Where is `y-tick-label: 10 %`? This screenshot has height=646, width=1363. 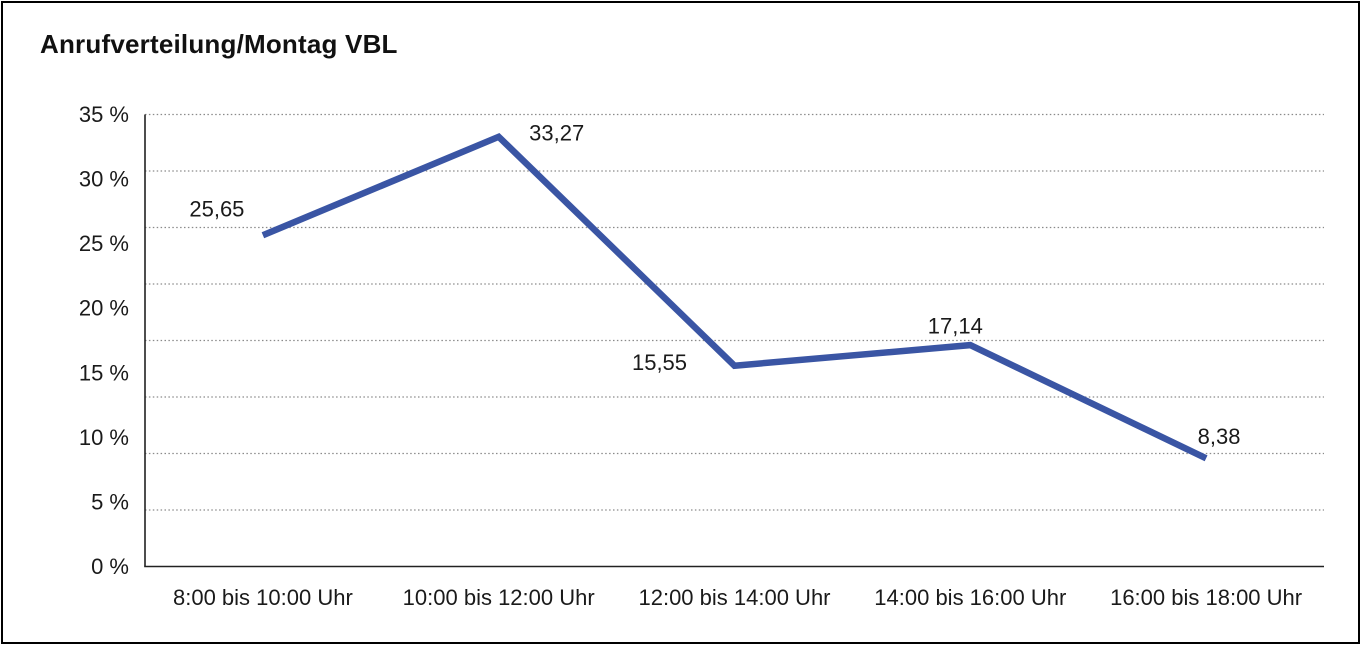 y-tick-label: 10 % is located at coordinates (104, 437).